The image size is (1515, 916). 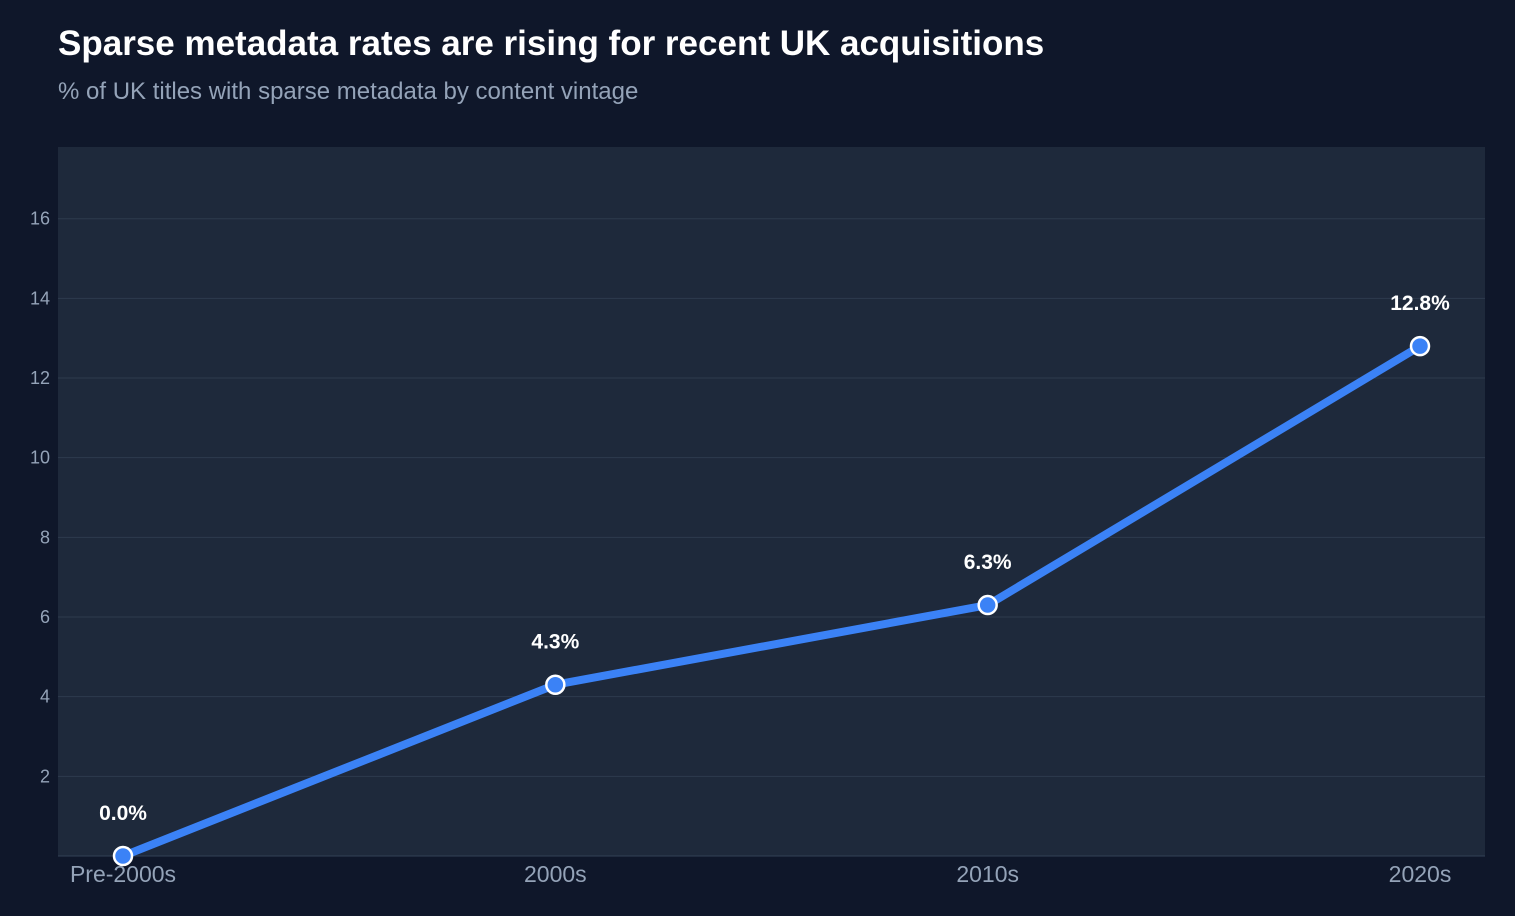 What do you see at coordinates (988, 562) in the screenshot?
I see `data-label: 6.3%` at bounding box center [988, 562].